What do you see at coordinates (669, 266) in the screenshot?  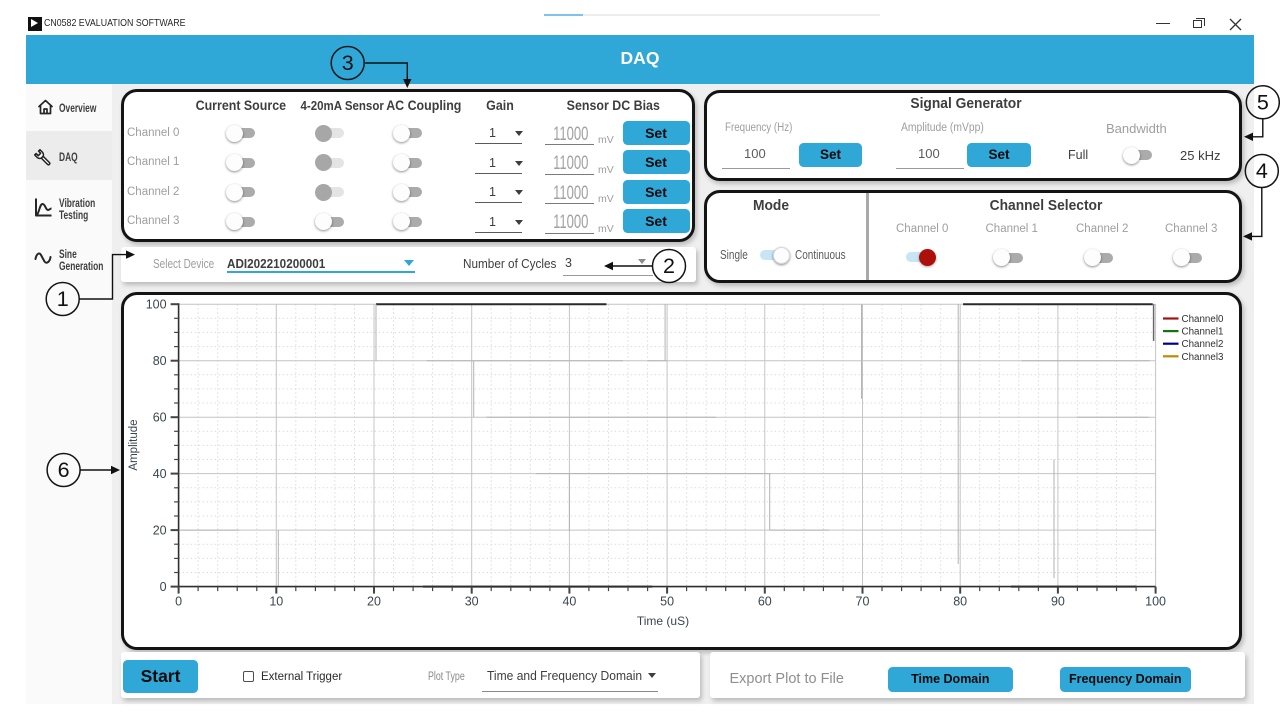 I see `svg-text: 2` at bounding box center [669, 266].